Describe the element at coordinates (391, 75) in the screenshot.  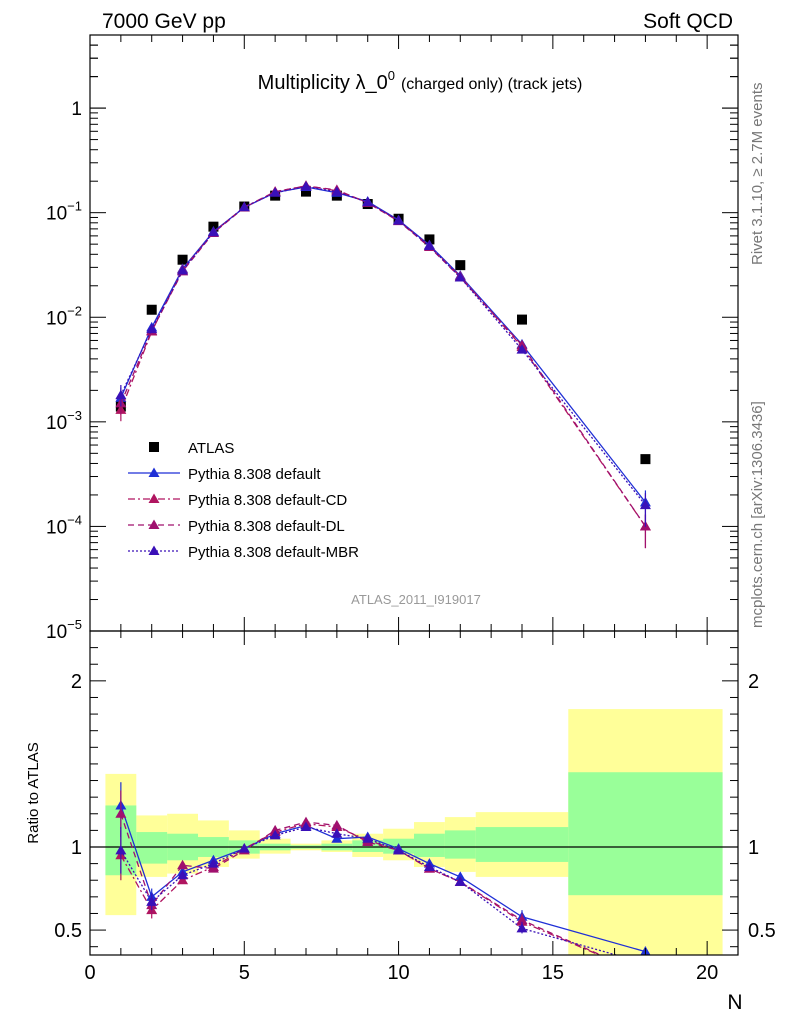
I see `title-superscript: 0` at that location.